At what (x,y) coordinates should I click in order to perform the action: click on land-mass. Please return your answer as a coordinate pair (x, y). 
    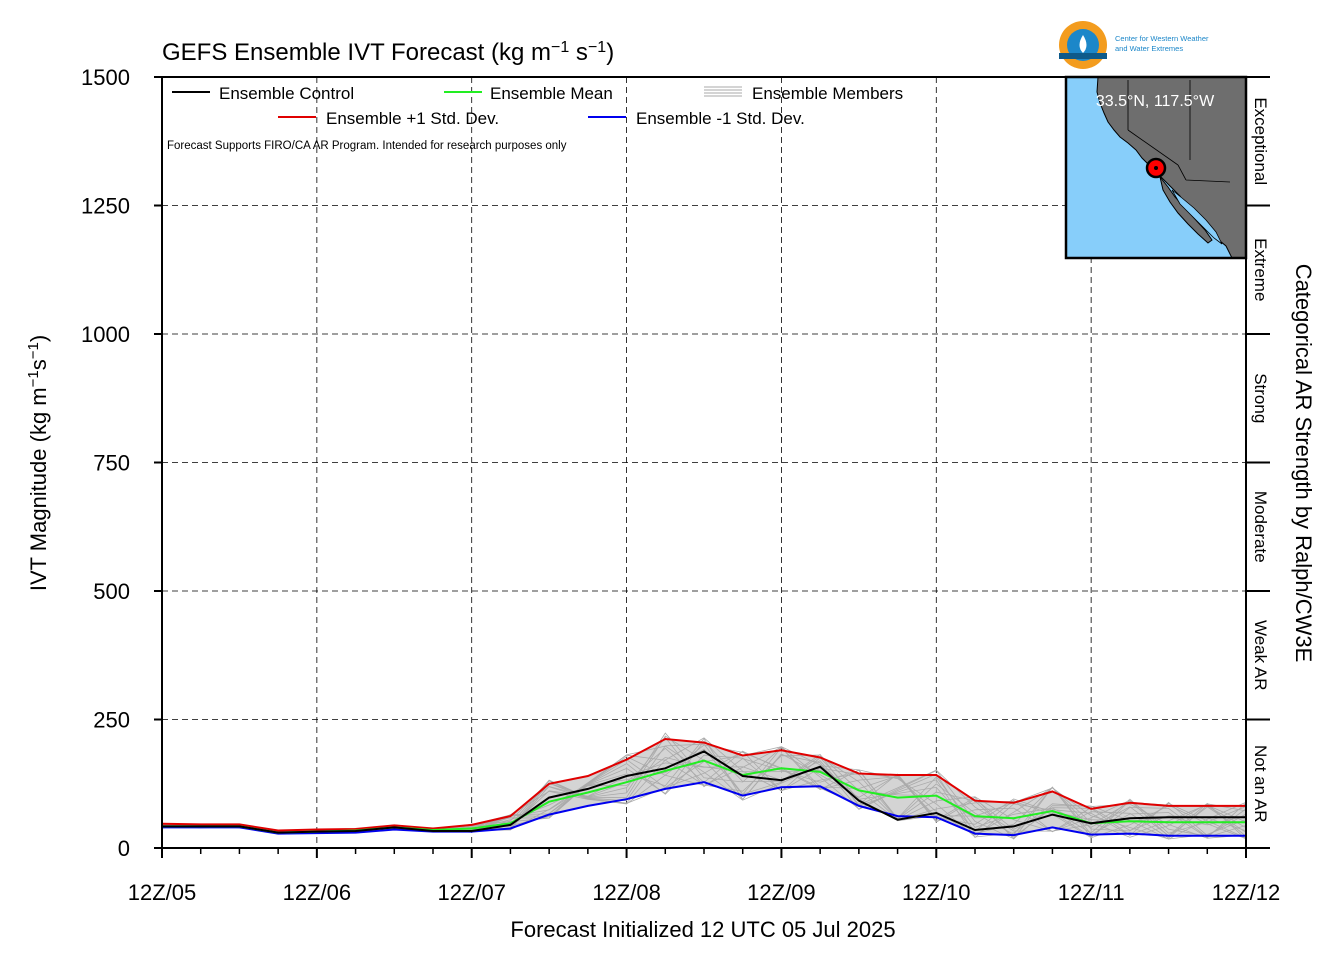
    Looking at the image, I should click on (1171, 167).